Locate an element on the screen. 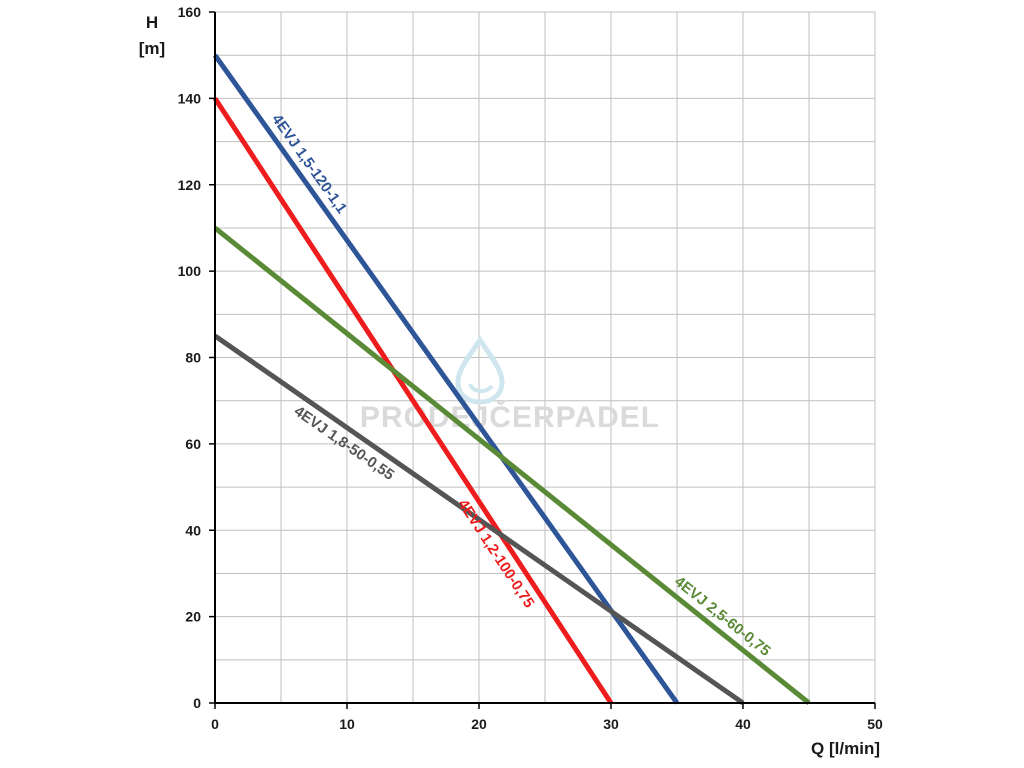 The width and height of the screenshot is (1024, 768). y-axis-title-line1: H is located at coordinates (152, 22).